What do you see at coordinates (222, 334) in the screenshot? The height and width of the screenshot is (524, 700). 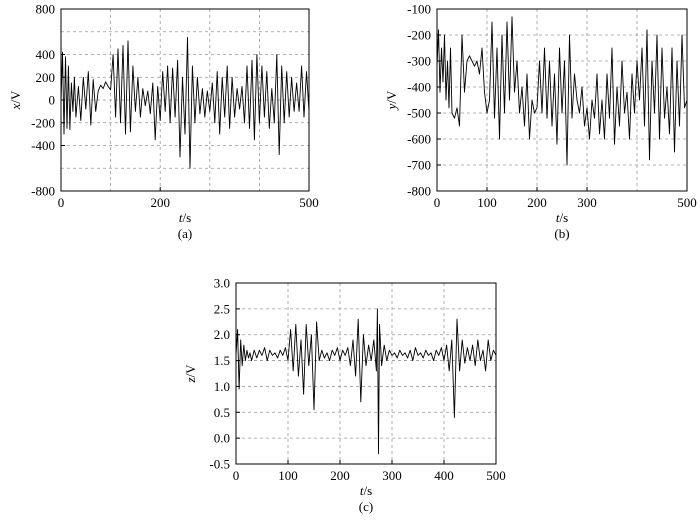 I see `y-tick-label: 2.0` at bounding box center [222, 334].